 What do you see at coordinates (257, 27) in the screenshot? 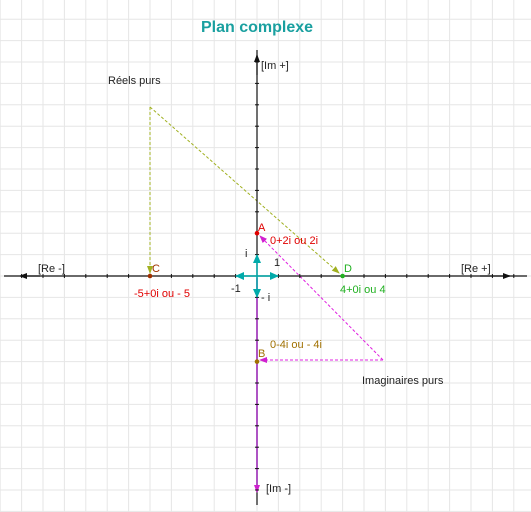
I see `diagram-title: Plan complexe` at bounding box center [257, 27].